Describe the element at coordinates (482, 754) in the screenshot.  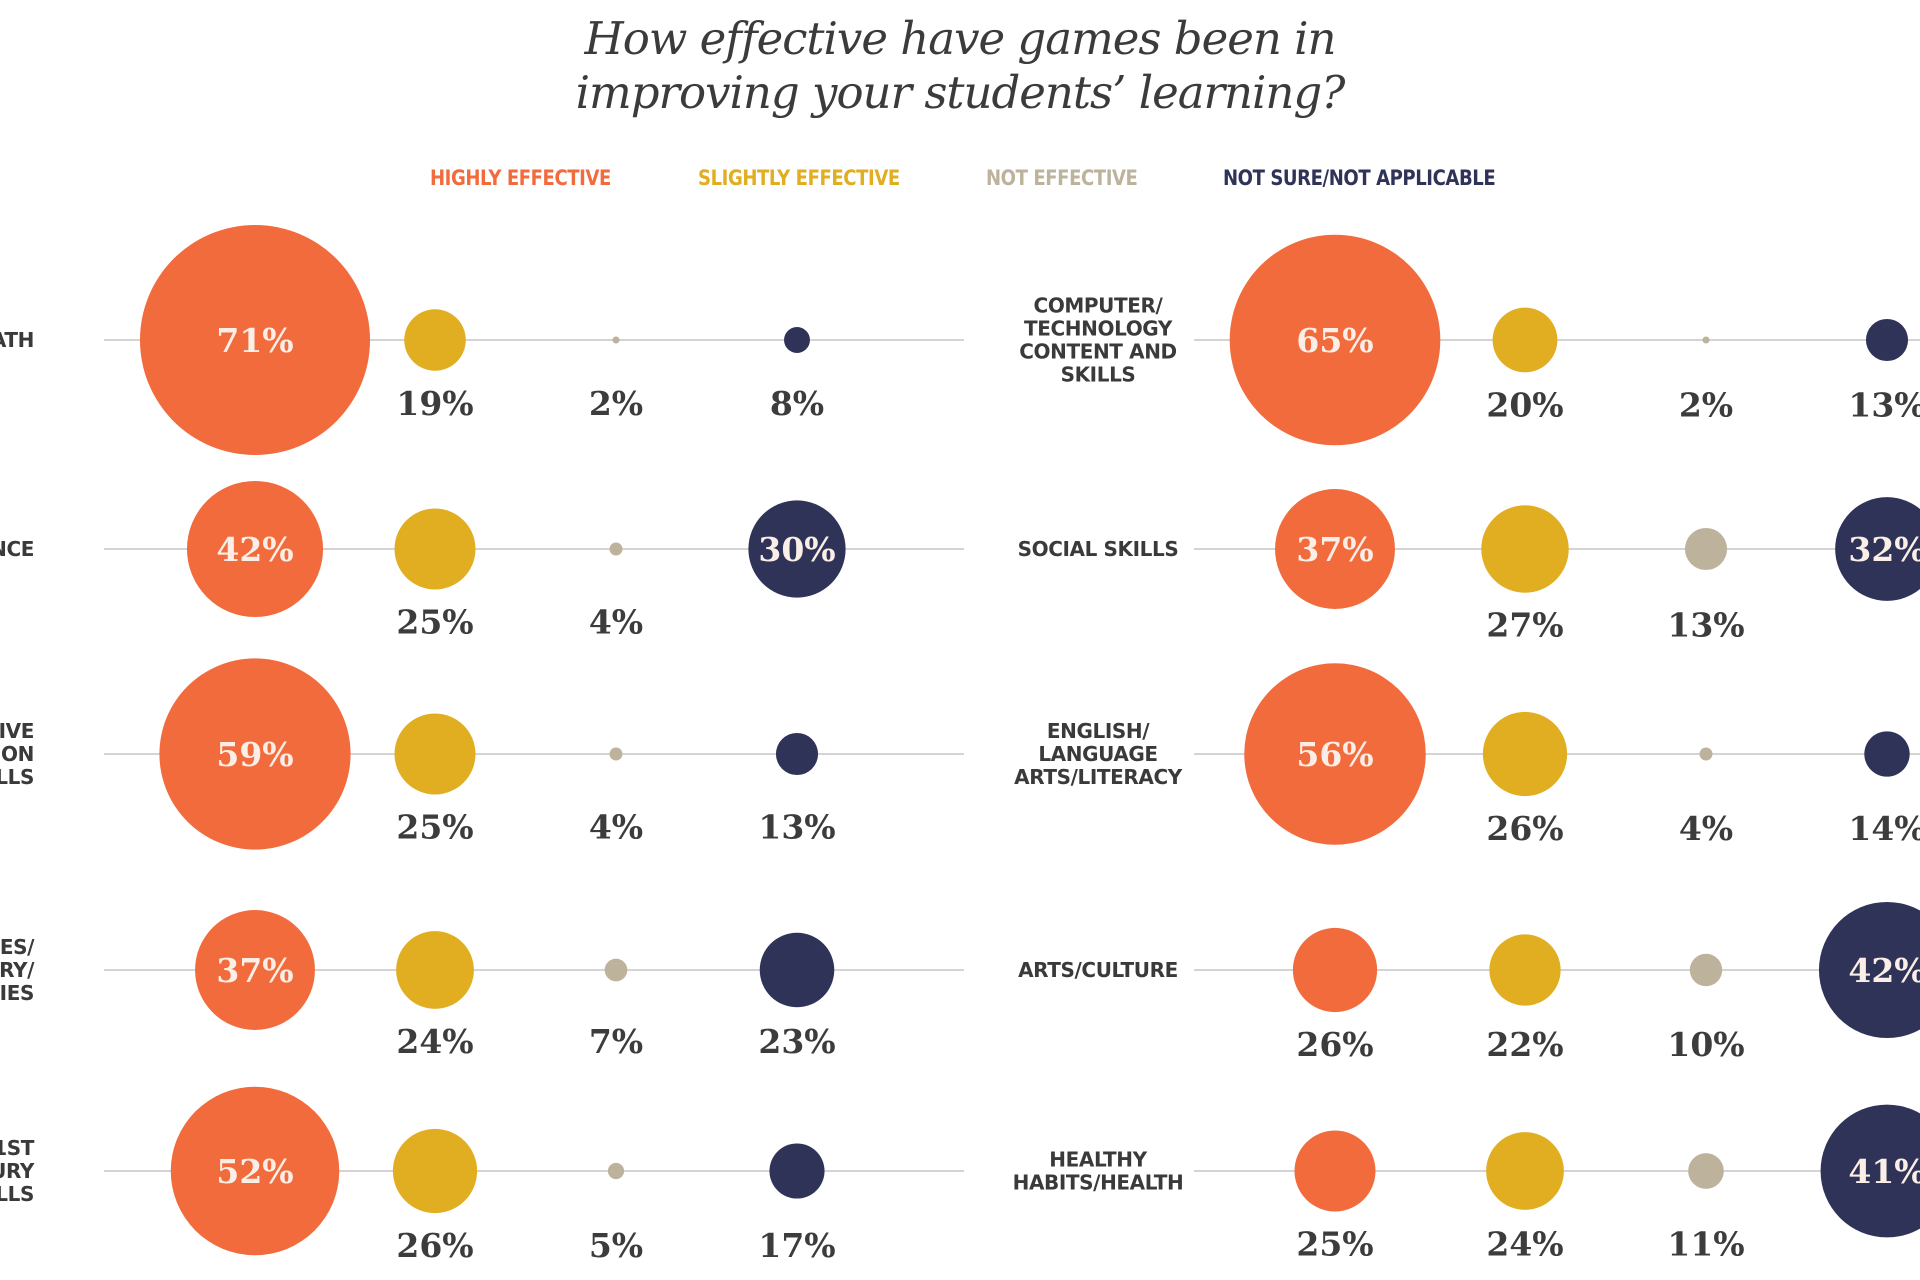
I see `bubble-row: CUTIVECTIONILLS 59% 25% 4% 13%` at that location.